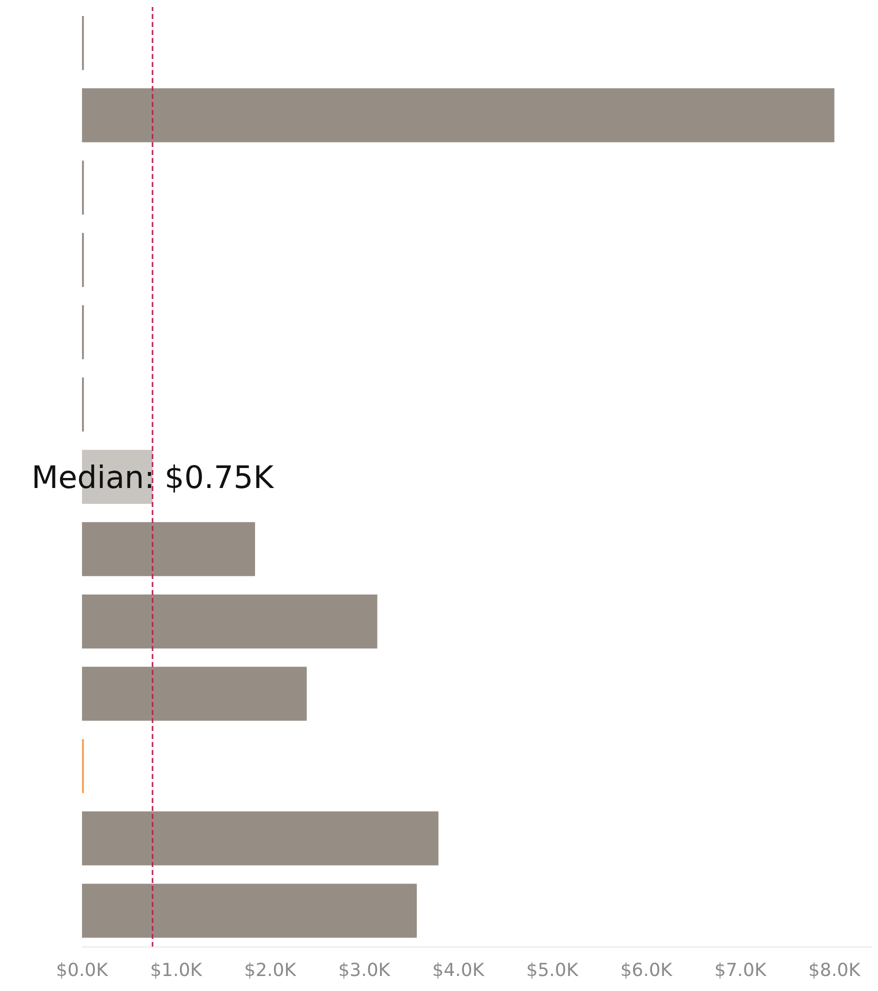  I want to click on x-tick-label: $2.0K, so click(271, 970).